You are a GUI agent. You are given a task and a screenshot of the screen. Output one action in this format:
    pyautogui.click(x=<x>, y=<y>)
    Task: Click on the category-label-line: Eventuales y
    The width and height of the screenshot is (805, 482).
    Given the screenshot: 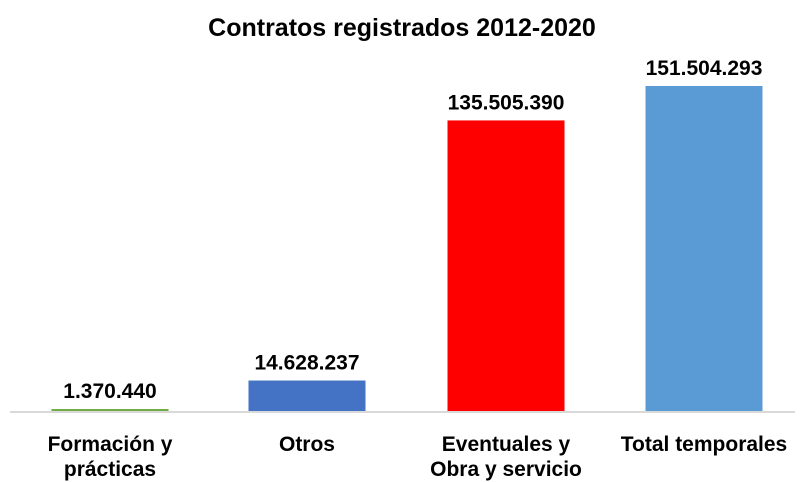 What is the action you would take?
    pyautogui.click(x=506, y=444)
    